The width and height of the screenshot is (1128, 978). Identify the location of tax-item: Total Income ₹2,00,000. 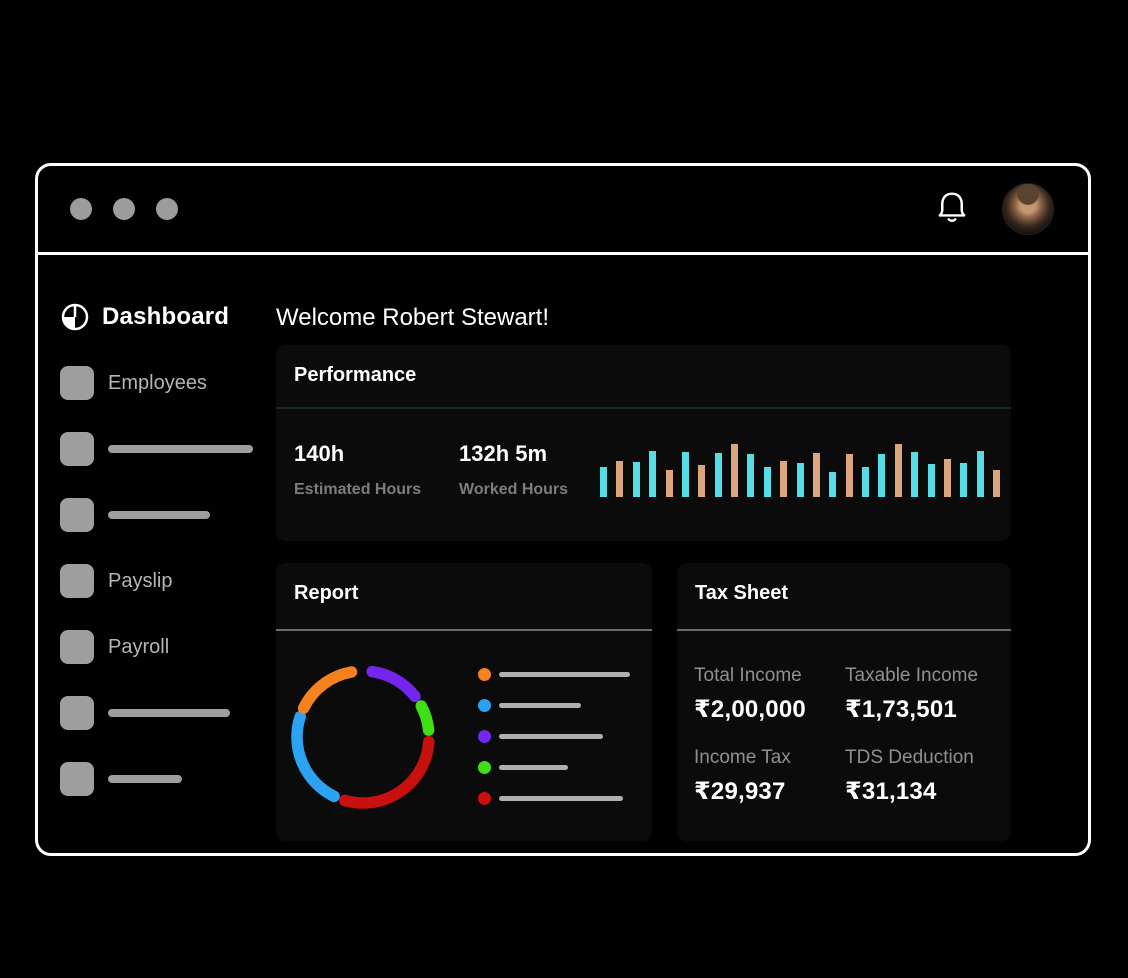
(769, 694).